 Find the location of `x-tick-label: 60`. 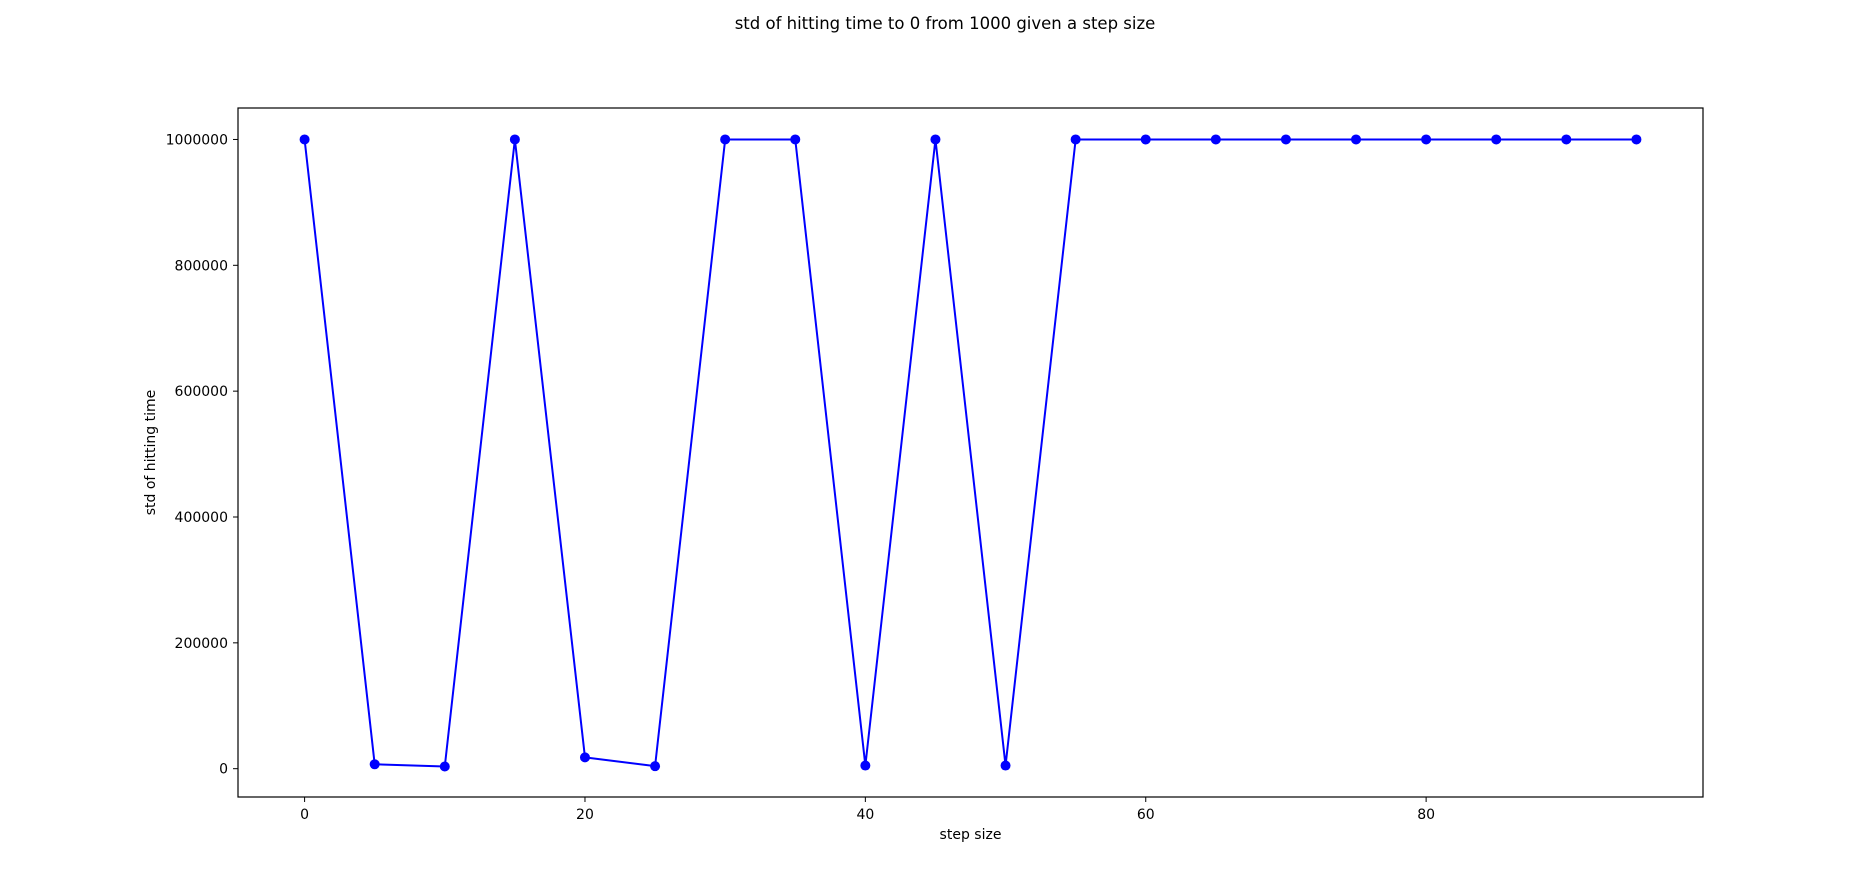

x-tick-label: 60 is located at coordinates (1146, 815).